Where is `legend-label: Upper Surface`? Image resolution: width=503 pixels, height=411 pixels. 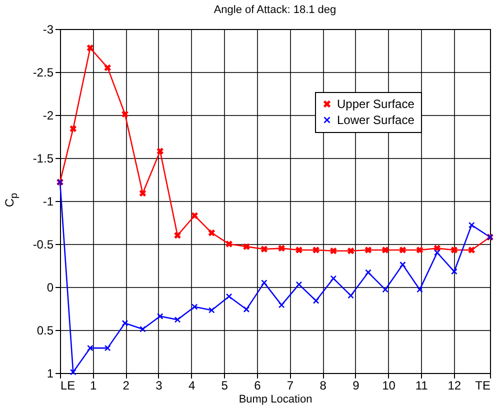
legend-label: Upper Surface is located at coordinates (376, 104).